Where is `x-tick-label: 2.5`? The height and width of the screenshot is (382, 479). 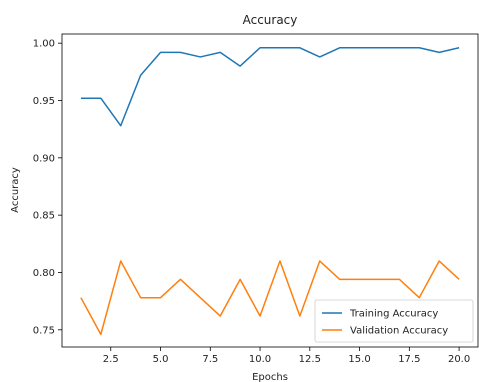 x-tick-label: 2.5 is located at coordinates (111, 359).